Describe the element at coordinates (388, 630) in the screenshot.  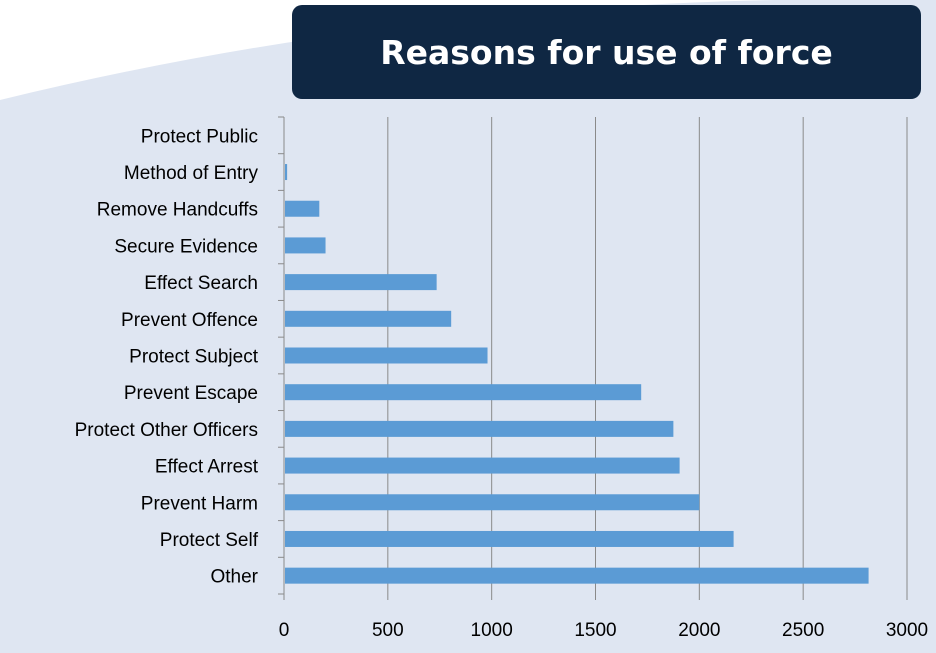
I see `x-tick-label: 500` at that location.